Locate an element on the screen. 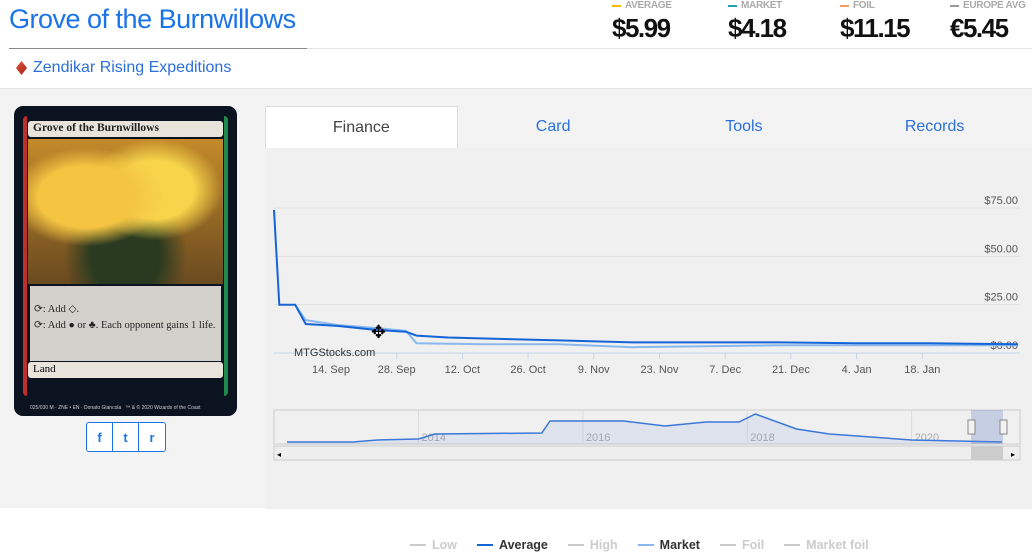 The width and height of the screenshot is (1032, 552). tab-card: Card is located at coordinates (553, 126).